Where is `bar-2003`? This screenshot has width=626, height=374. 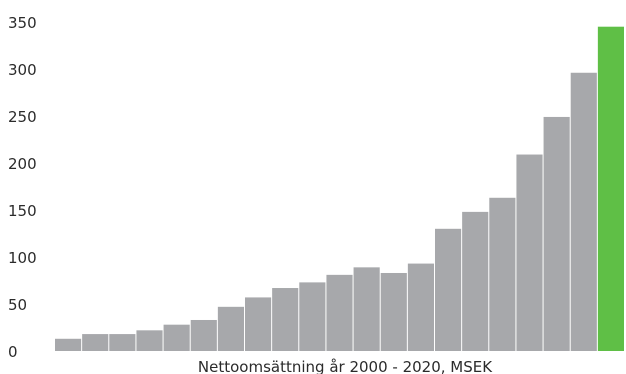
bar-2003 is located at coordinates (149, 340).